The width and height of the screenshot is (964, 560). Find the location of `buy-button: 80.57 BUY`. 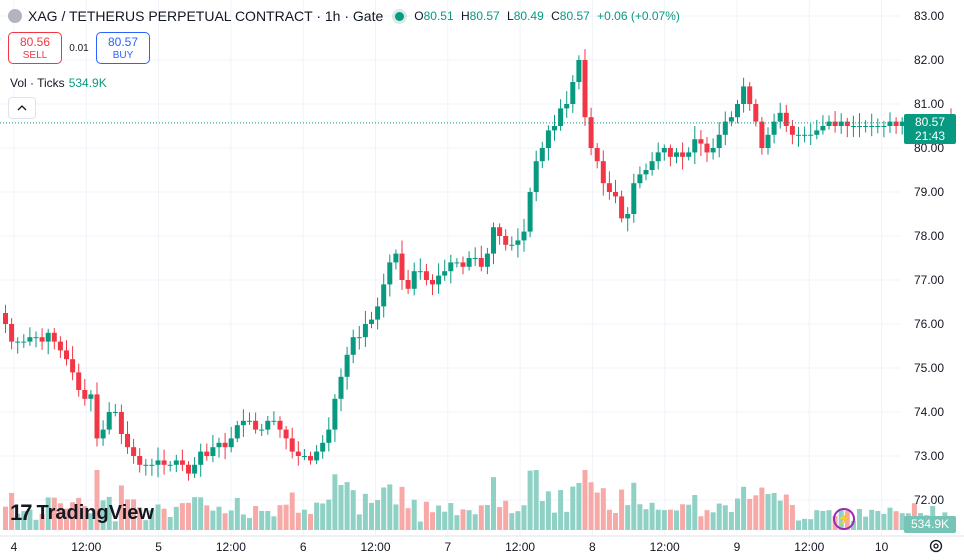

buy-button: 80.57 BUY is located at coordinates (123, 48).